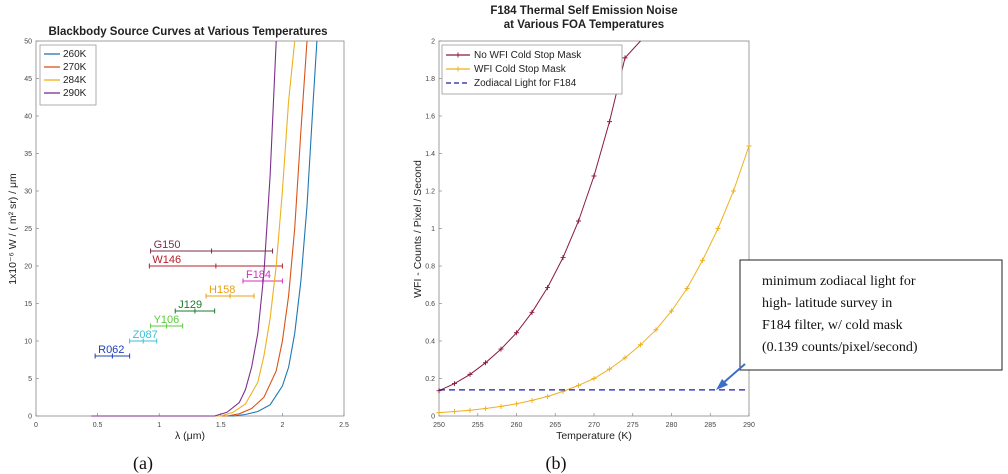 The image size is (1008, 474). What do you see at coordinates (13, 229) in the screenshot?
I see `chart-a-y-axis-label: 1x10⁻⁶ W / ( m² sr) / μm` at bounding box center [13, 229].